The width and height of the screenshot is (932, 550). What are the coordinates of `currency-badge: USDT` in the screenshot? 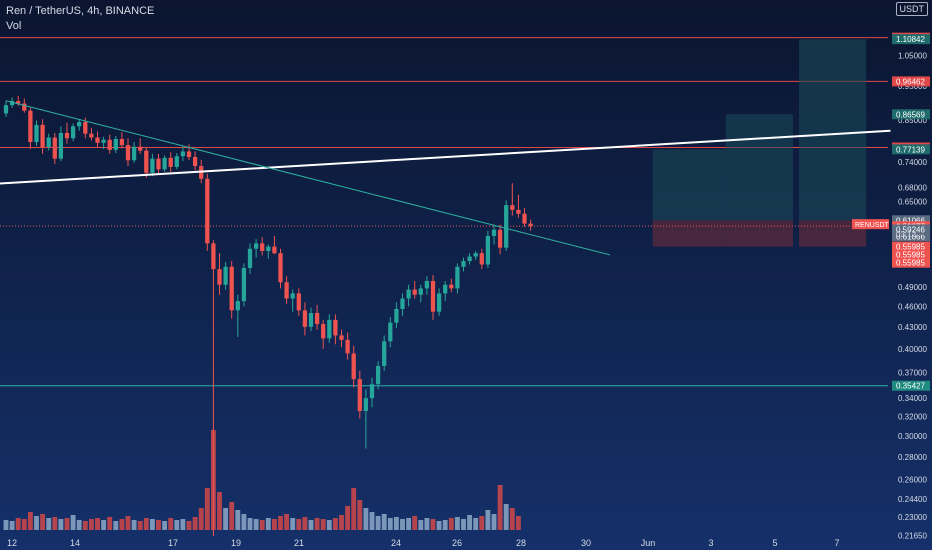 It's located at (911, 9).